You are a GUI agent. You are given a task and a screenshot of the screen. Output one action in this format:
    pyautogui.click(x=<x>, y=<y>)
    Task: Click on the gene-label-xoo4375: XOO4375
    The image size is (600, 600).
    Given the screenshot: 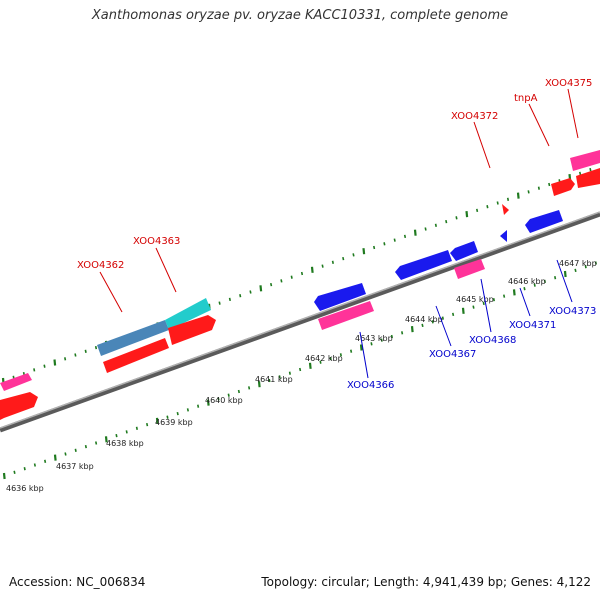 What is the action you would take?
    pyautogui.click(x=568, y=83)
    